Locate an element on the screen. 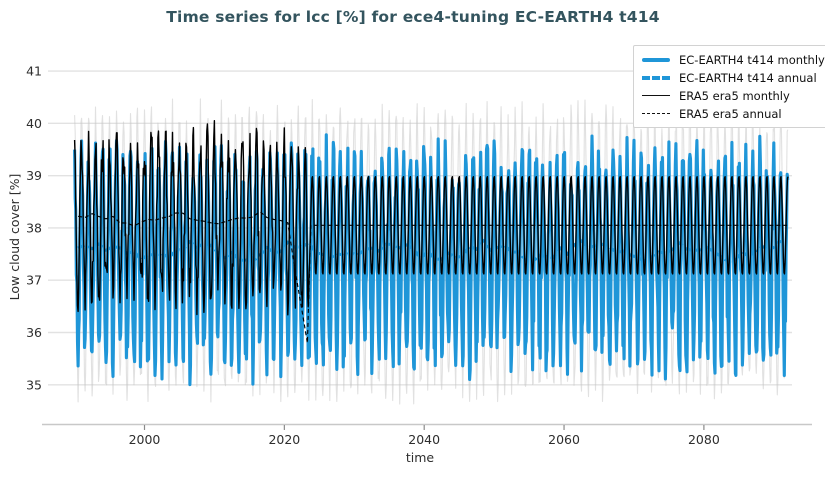 The height and width of the screenshot is (478, 825). svg-text: 39 is located at coordinates (34, 175).